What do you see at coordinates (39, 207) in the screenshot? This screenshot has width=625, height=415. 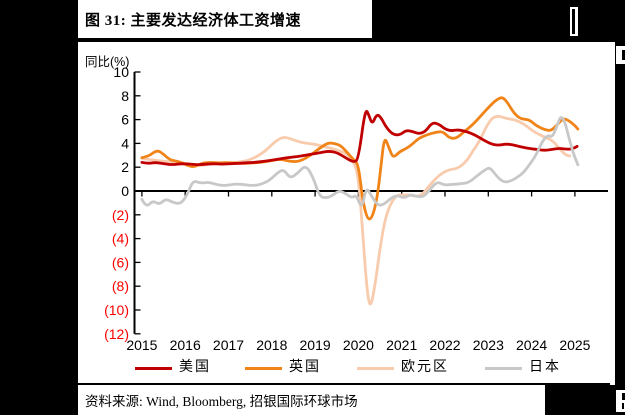 I see `page-crop-black-margin-left` at bounding box center [39, 207].